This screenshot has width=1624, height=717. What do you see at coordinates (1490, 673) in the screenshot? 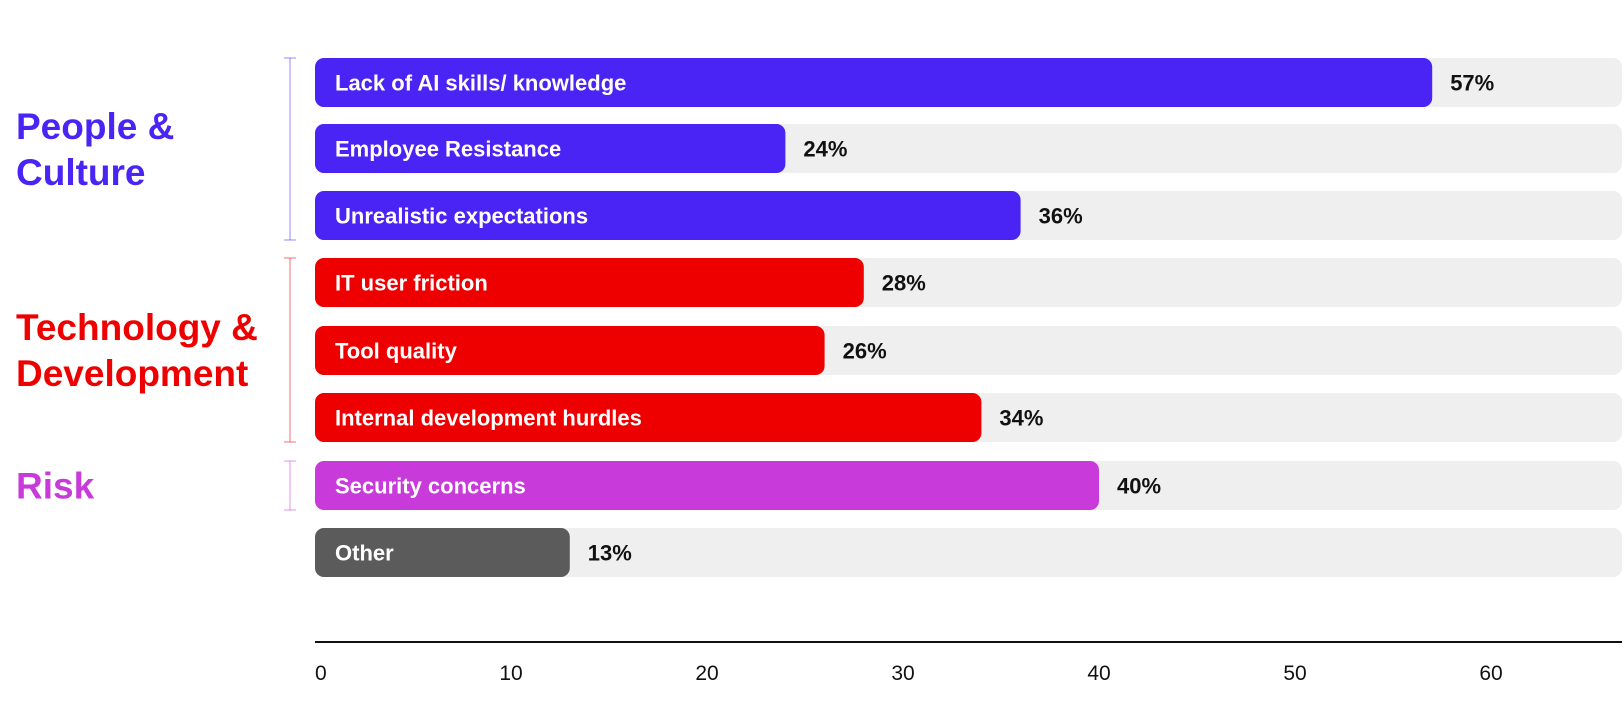
I see `x-tick-label: 60` at bounding box center [1490, 673].